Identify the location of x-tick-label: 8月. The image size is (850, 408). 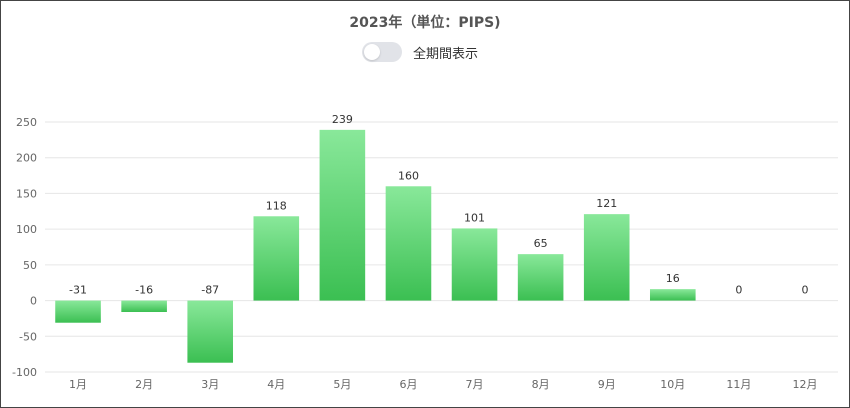
(541, 384).